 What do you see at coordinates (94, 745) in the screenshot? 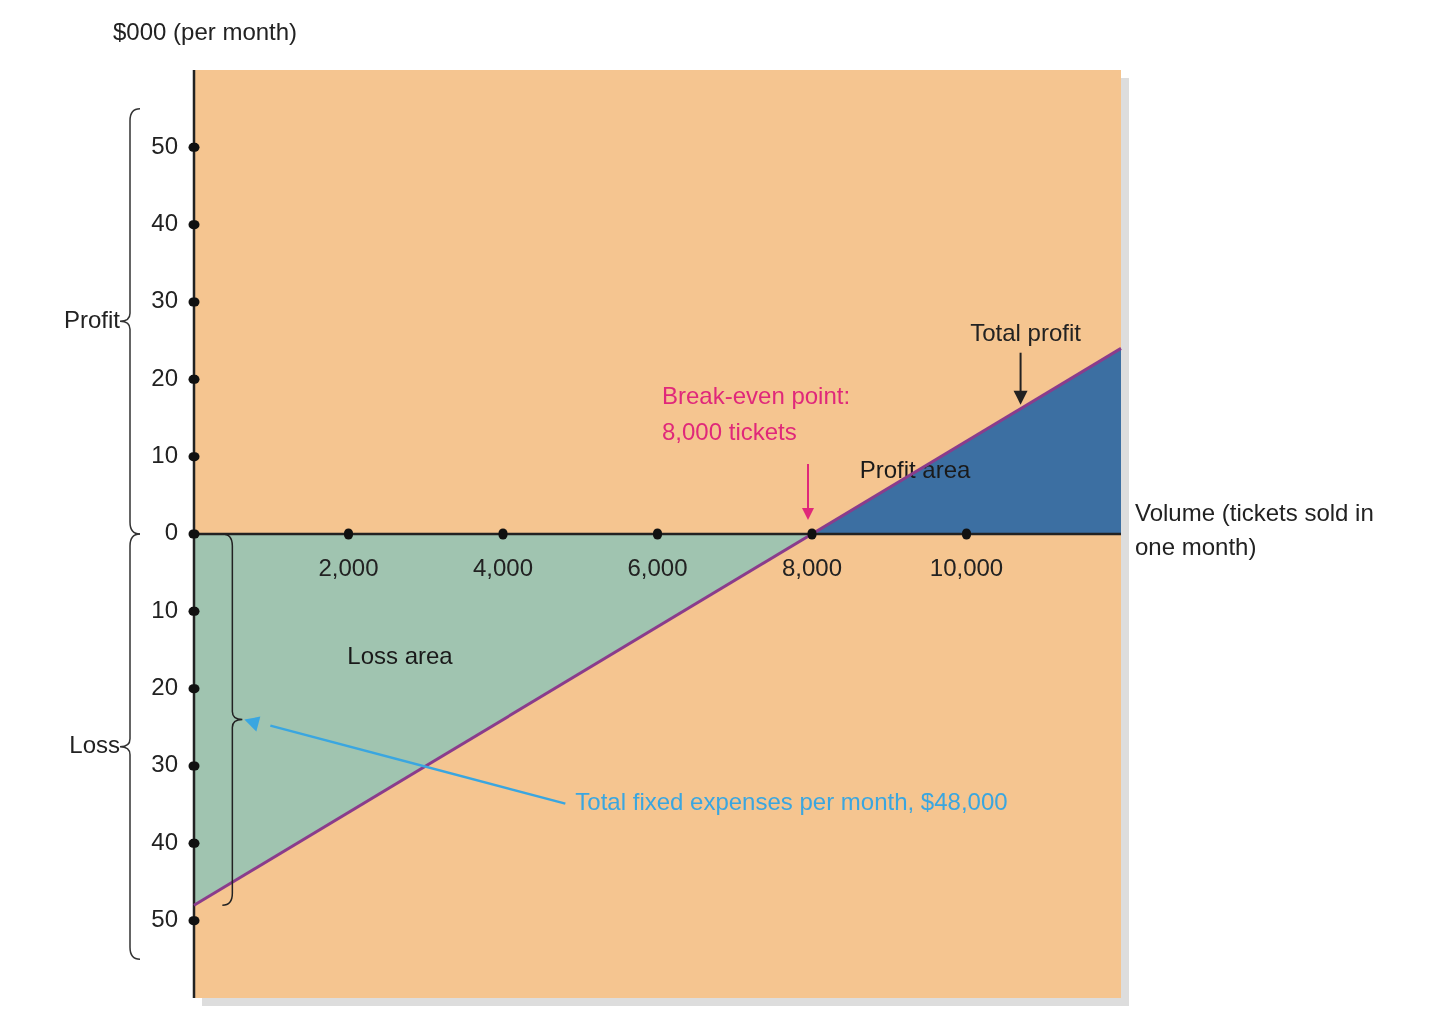
I see `text: Loss` at bounding box center [94, 745].